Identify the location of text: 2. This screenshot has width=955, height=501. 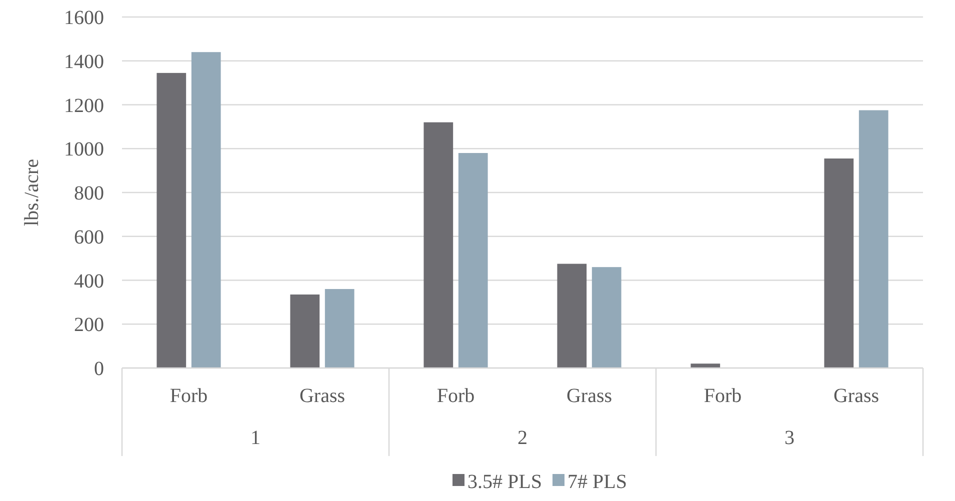
(523, 438).